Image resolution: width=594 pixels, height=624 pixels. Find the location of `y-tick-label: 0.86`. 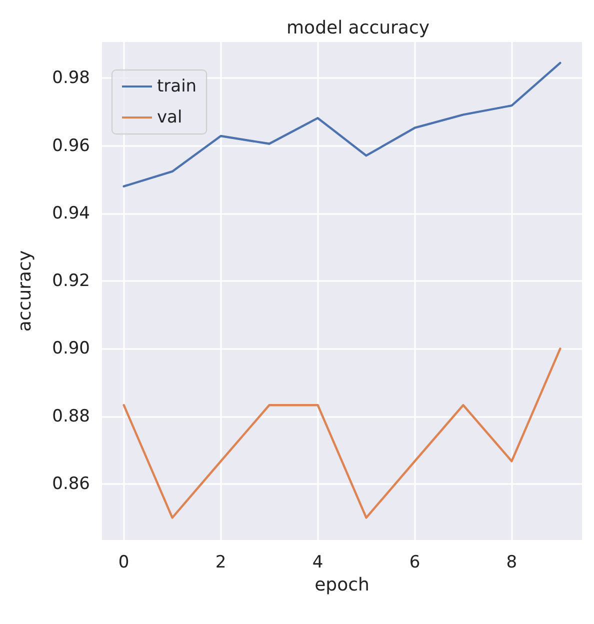

y-tick-label: 0.86 is located at coordinates (71, 484).